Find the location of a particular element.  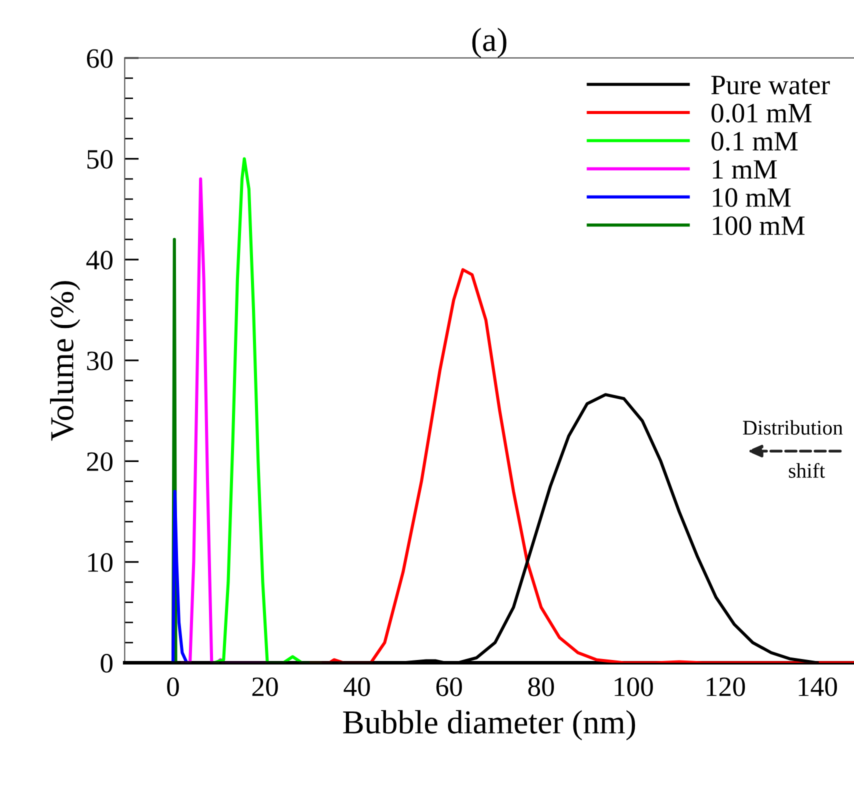

y-tick-label: 50 is located at coordinates (100, 159).